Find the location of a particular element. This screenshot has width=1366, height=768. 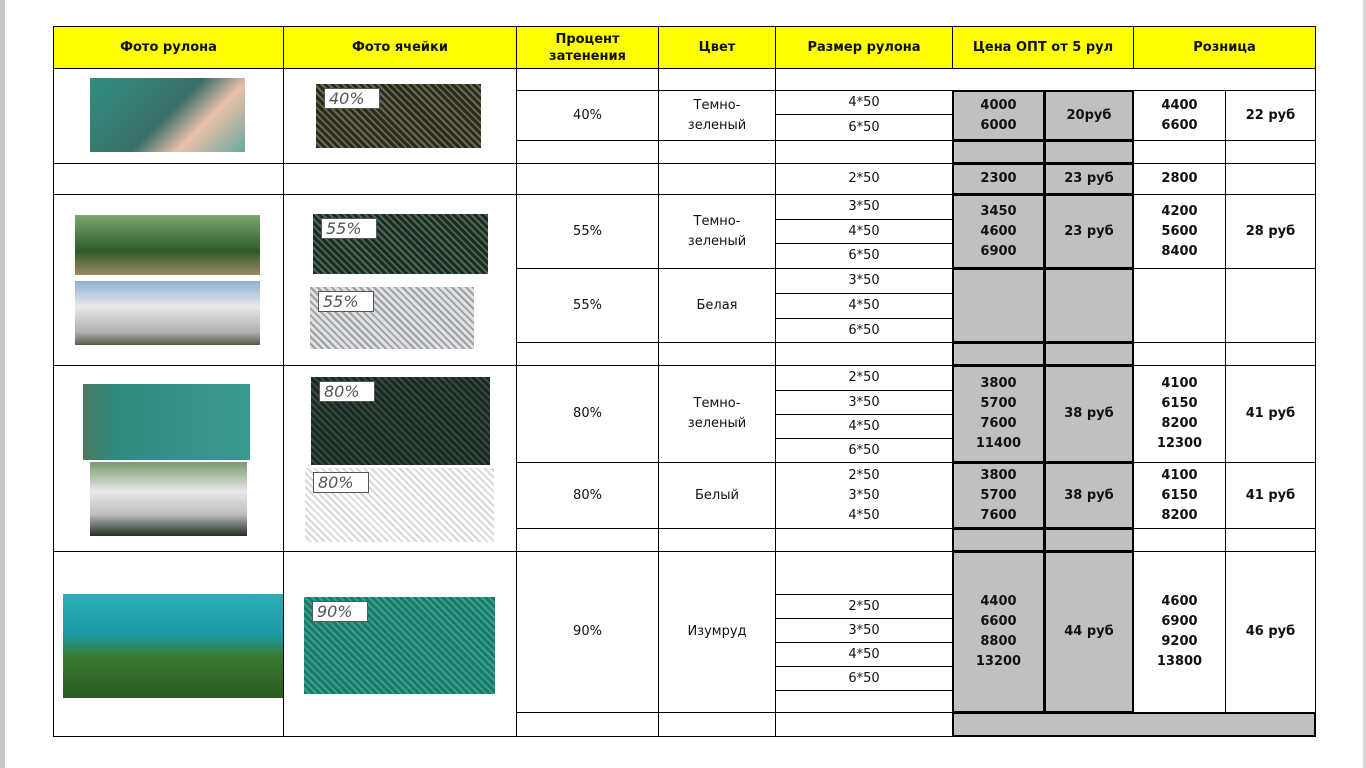

table-cell: 2*50 3*50 4*50 is located at coordinates (864, 495).